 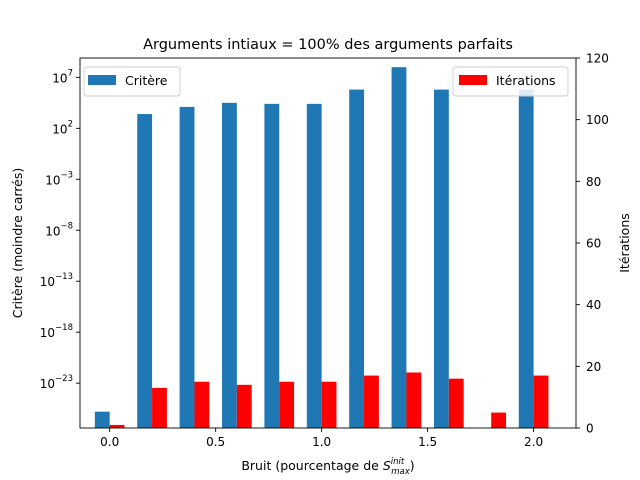 What do you see at coordinates (473, 80) in the screenshot?
I see `legend-iterations-swatch` at bounding box center [473, 80].